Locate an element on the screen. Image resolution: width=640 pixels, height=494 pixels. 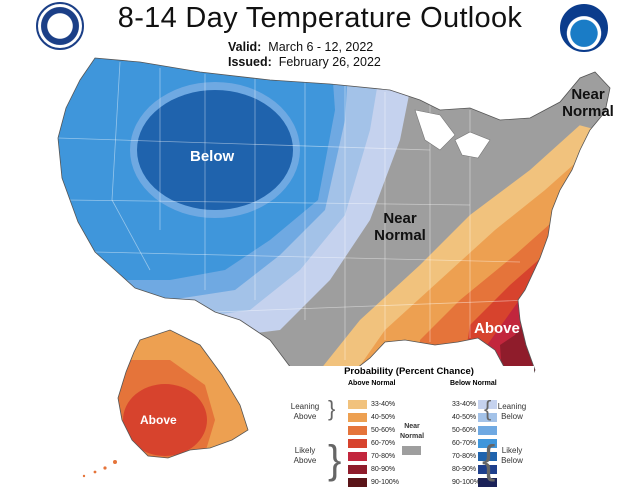
alaska-bands is located at coordinates (183, 394).